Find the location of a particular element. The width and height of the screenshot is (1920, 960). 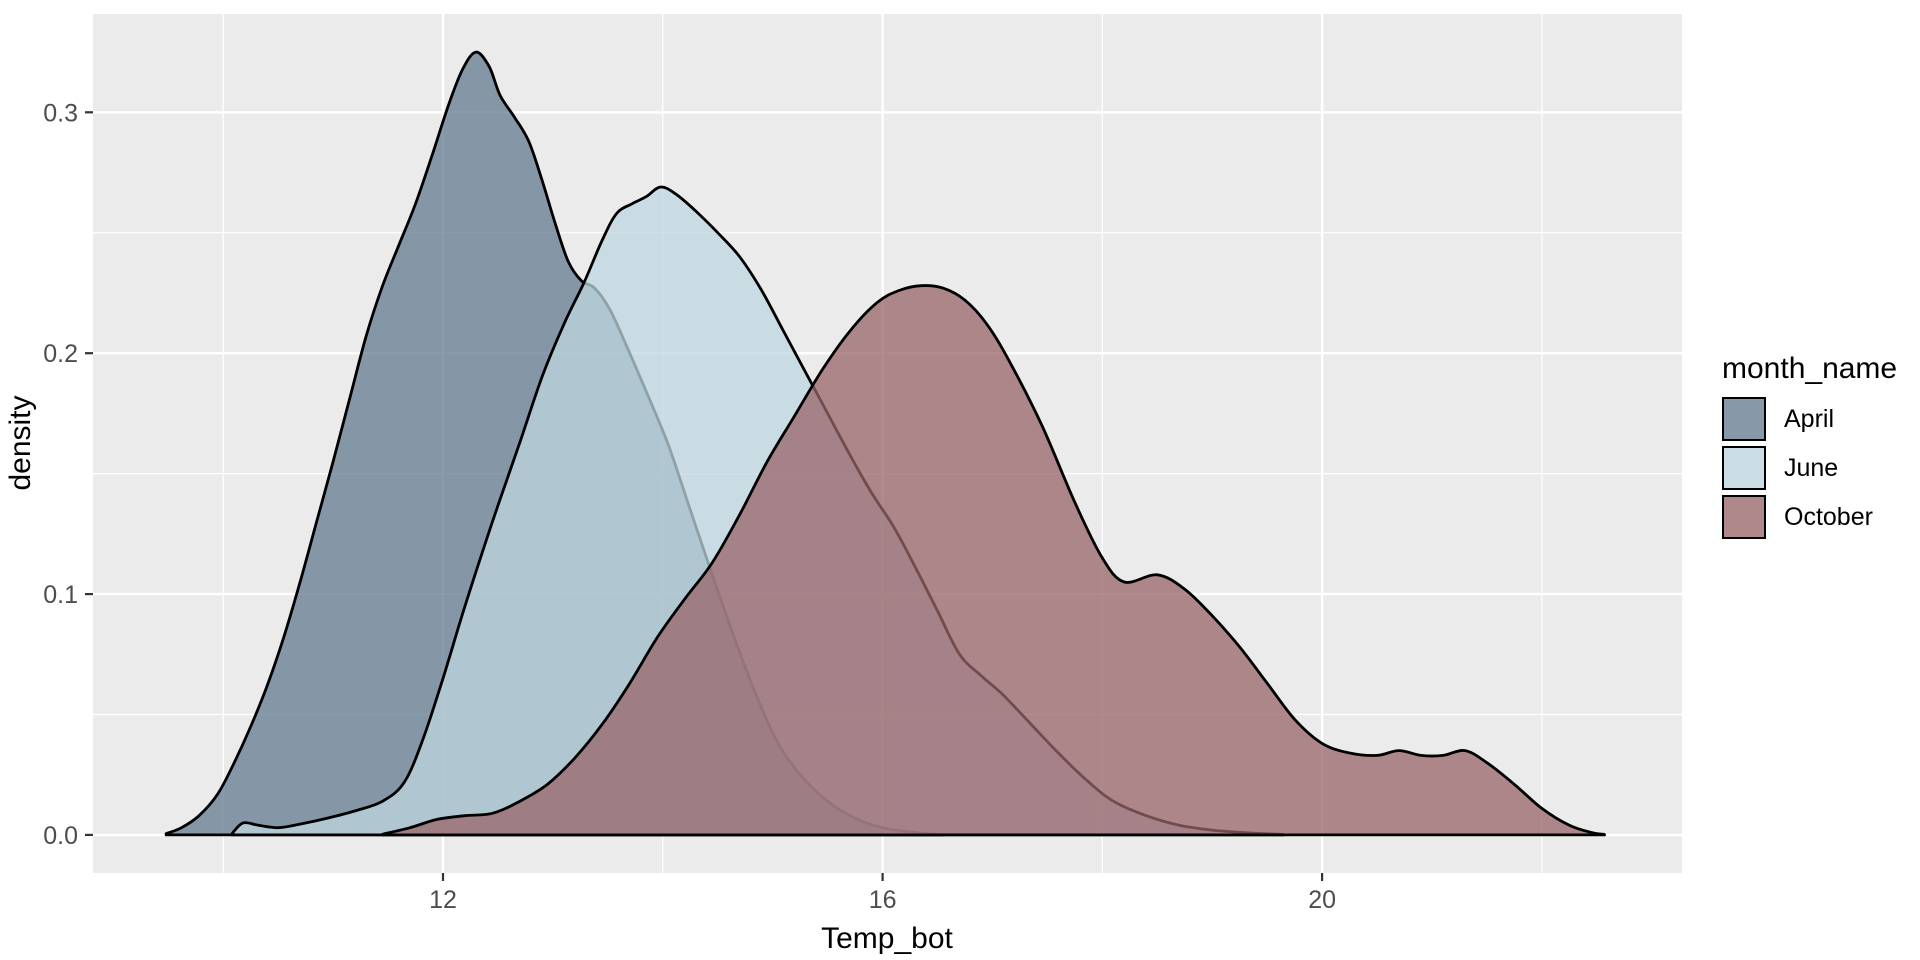

x-tick-label: 20 is located at coordinates (1322, 900).